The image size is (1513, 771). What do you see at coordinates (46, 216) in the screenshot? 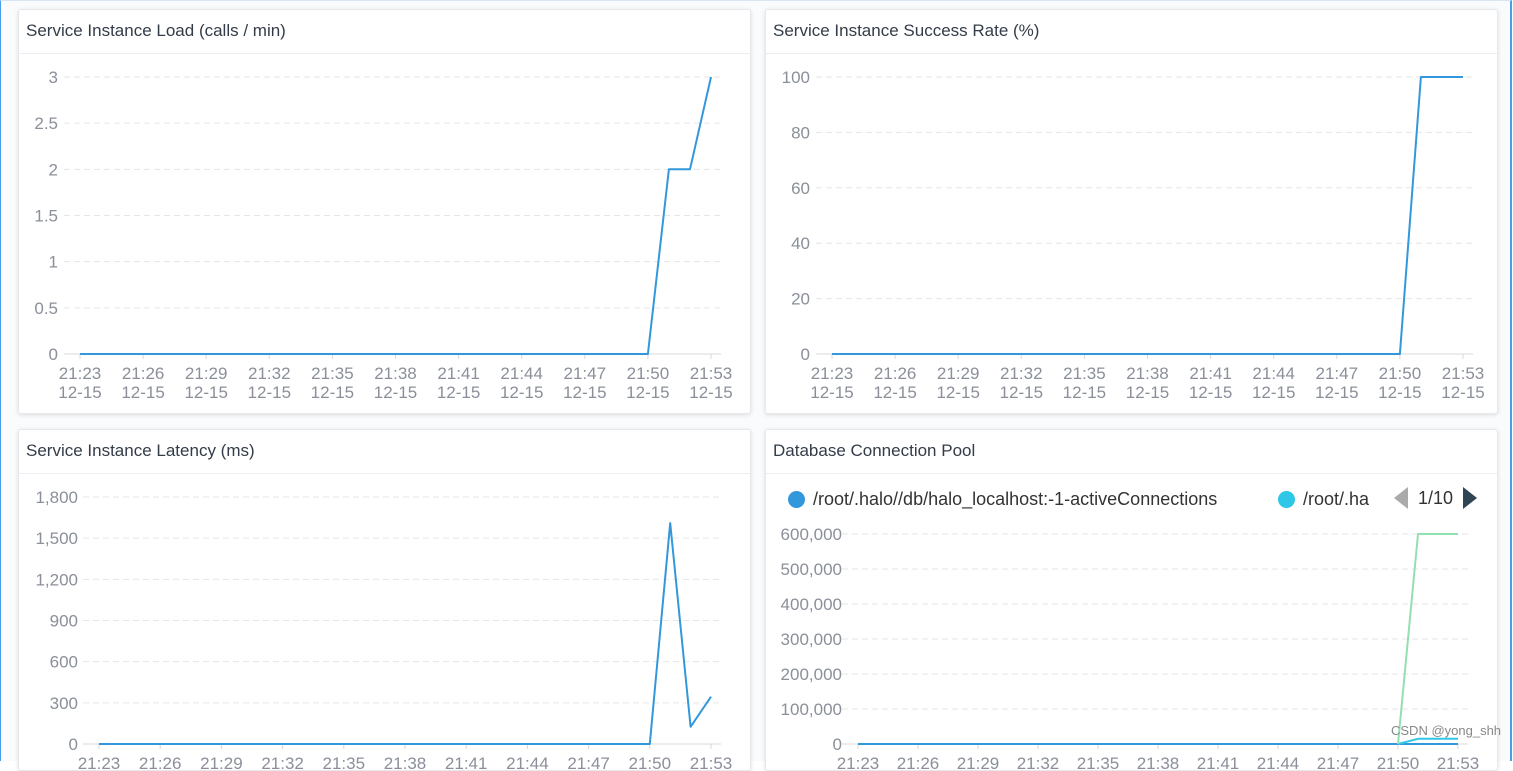
I see `y-tick-label: 1.5` at bounding box center [46, 216].